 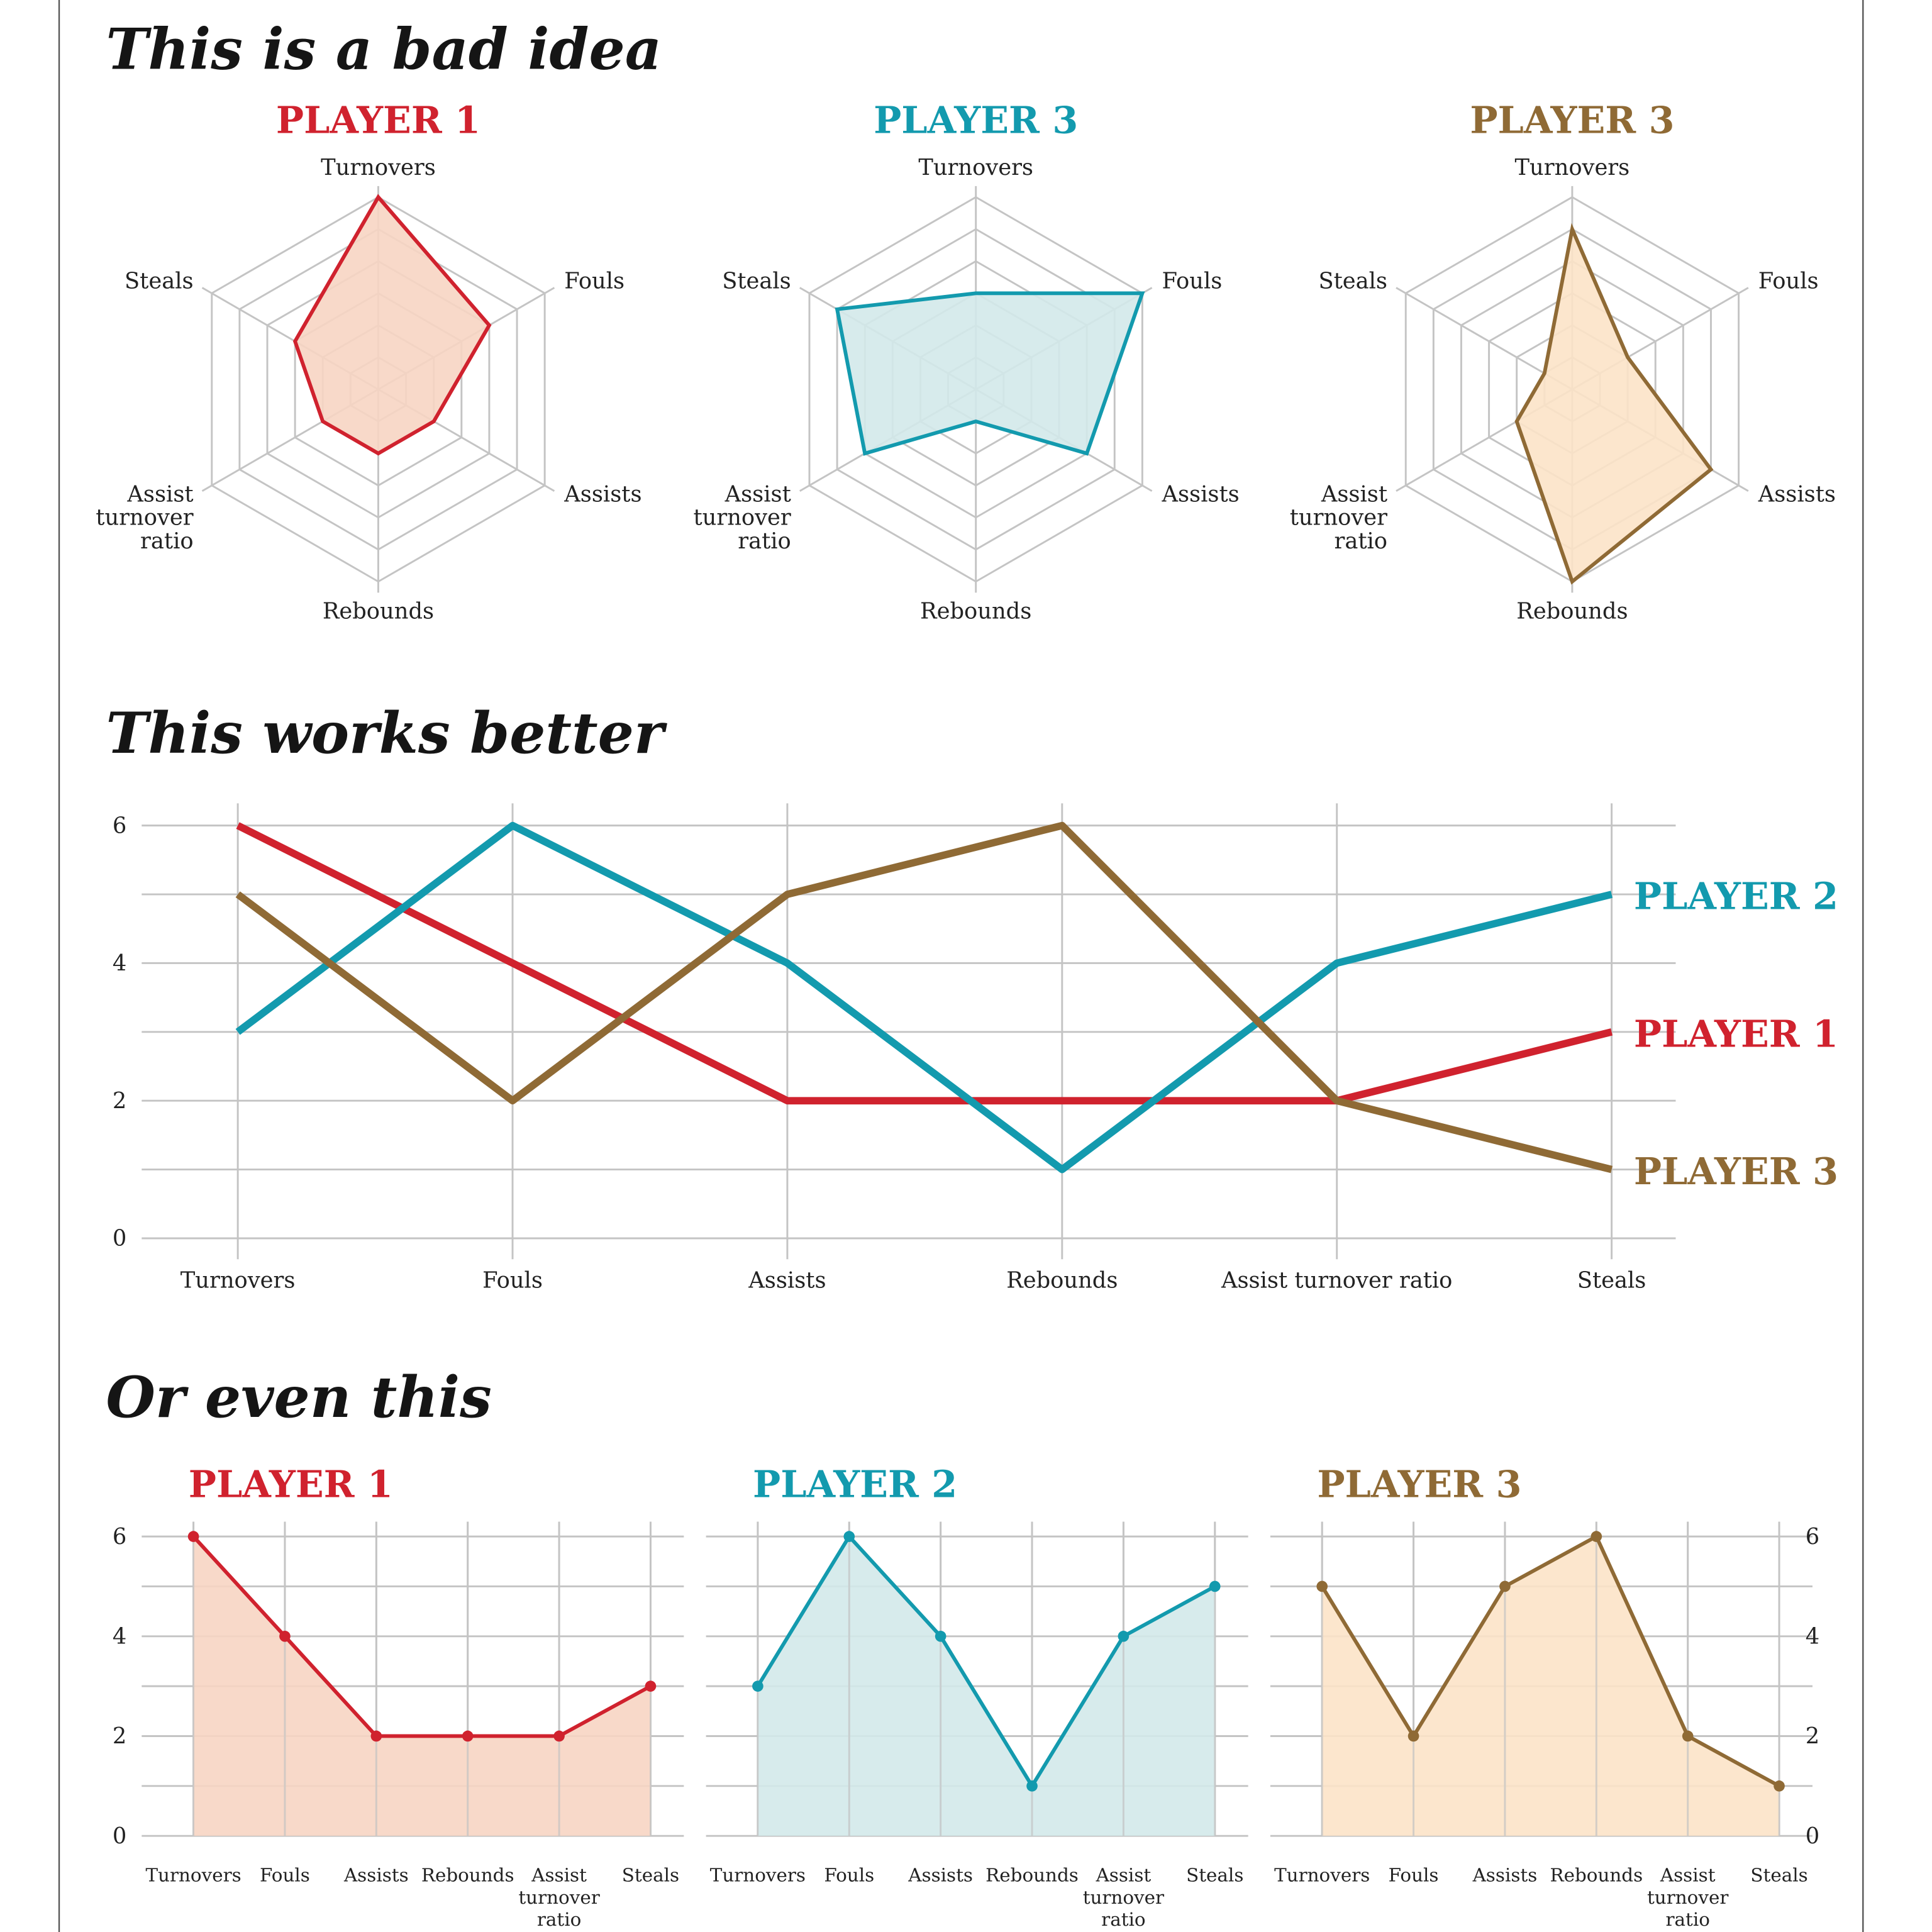 What do you see at coordinates (291, 1484) in the screenshot?
I see `panel-title: PLAYER 1` at bounding box center [291, 1484].